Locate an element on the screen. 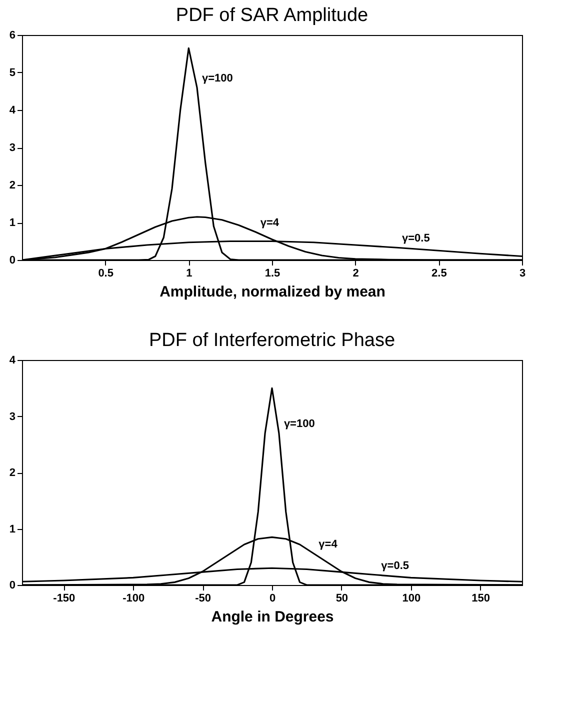  x-tick-label: 50 is located at coordinates (342, 598).